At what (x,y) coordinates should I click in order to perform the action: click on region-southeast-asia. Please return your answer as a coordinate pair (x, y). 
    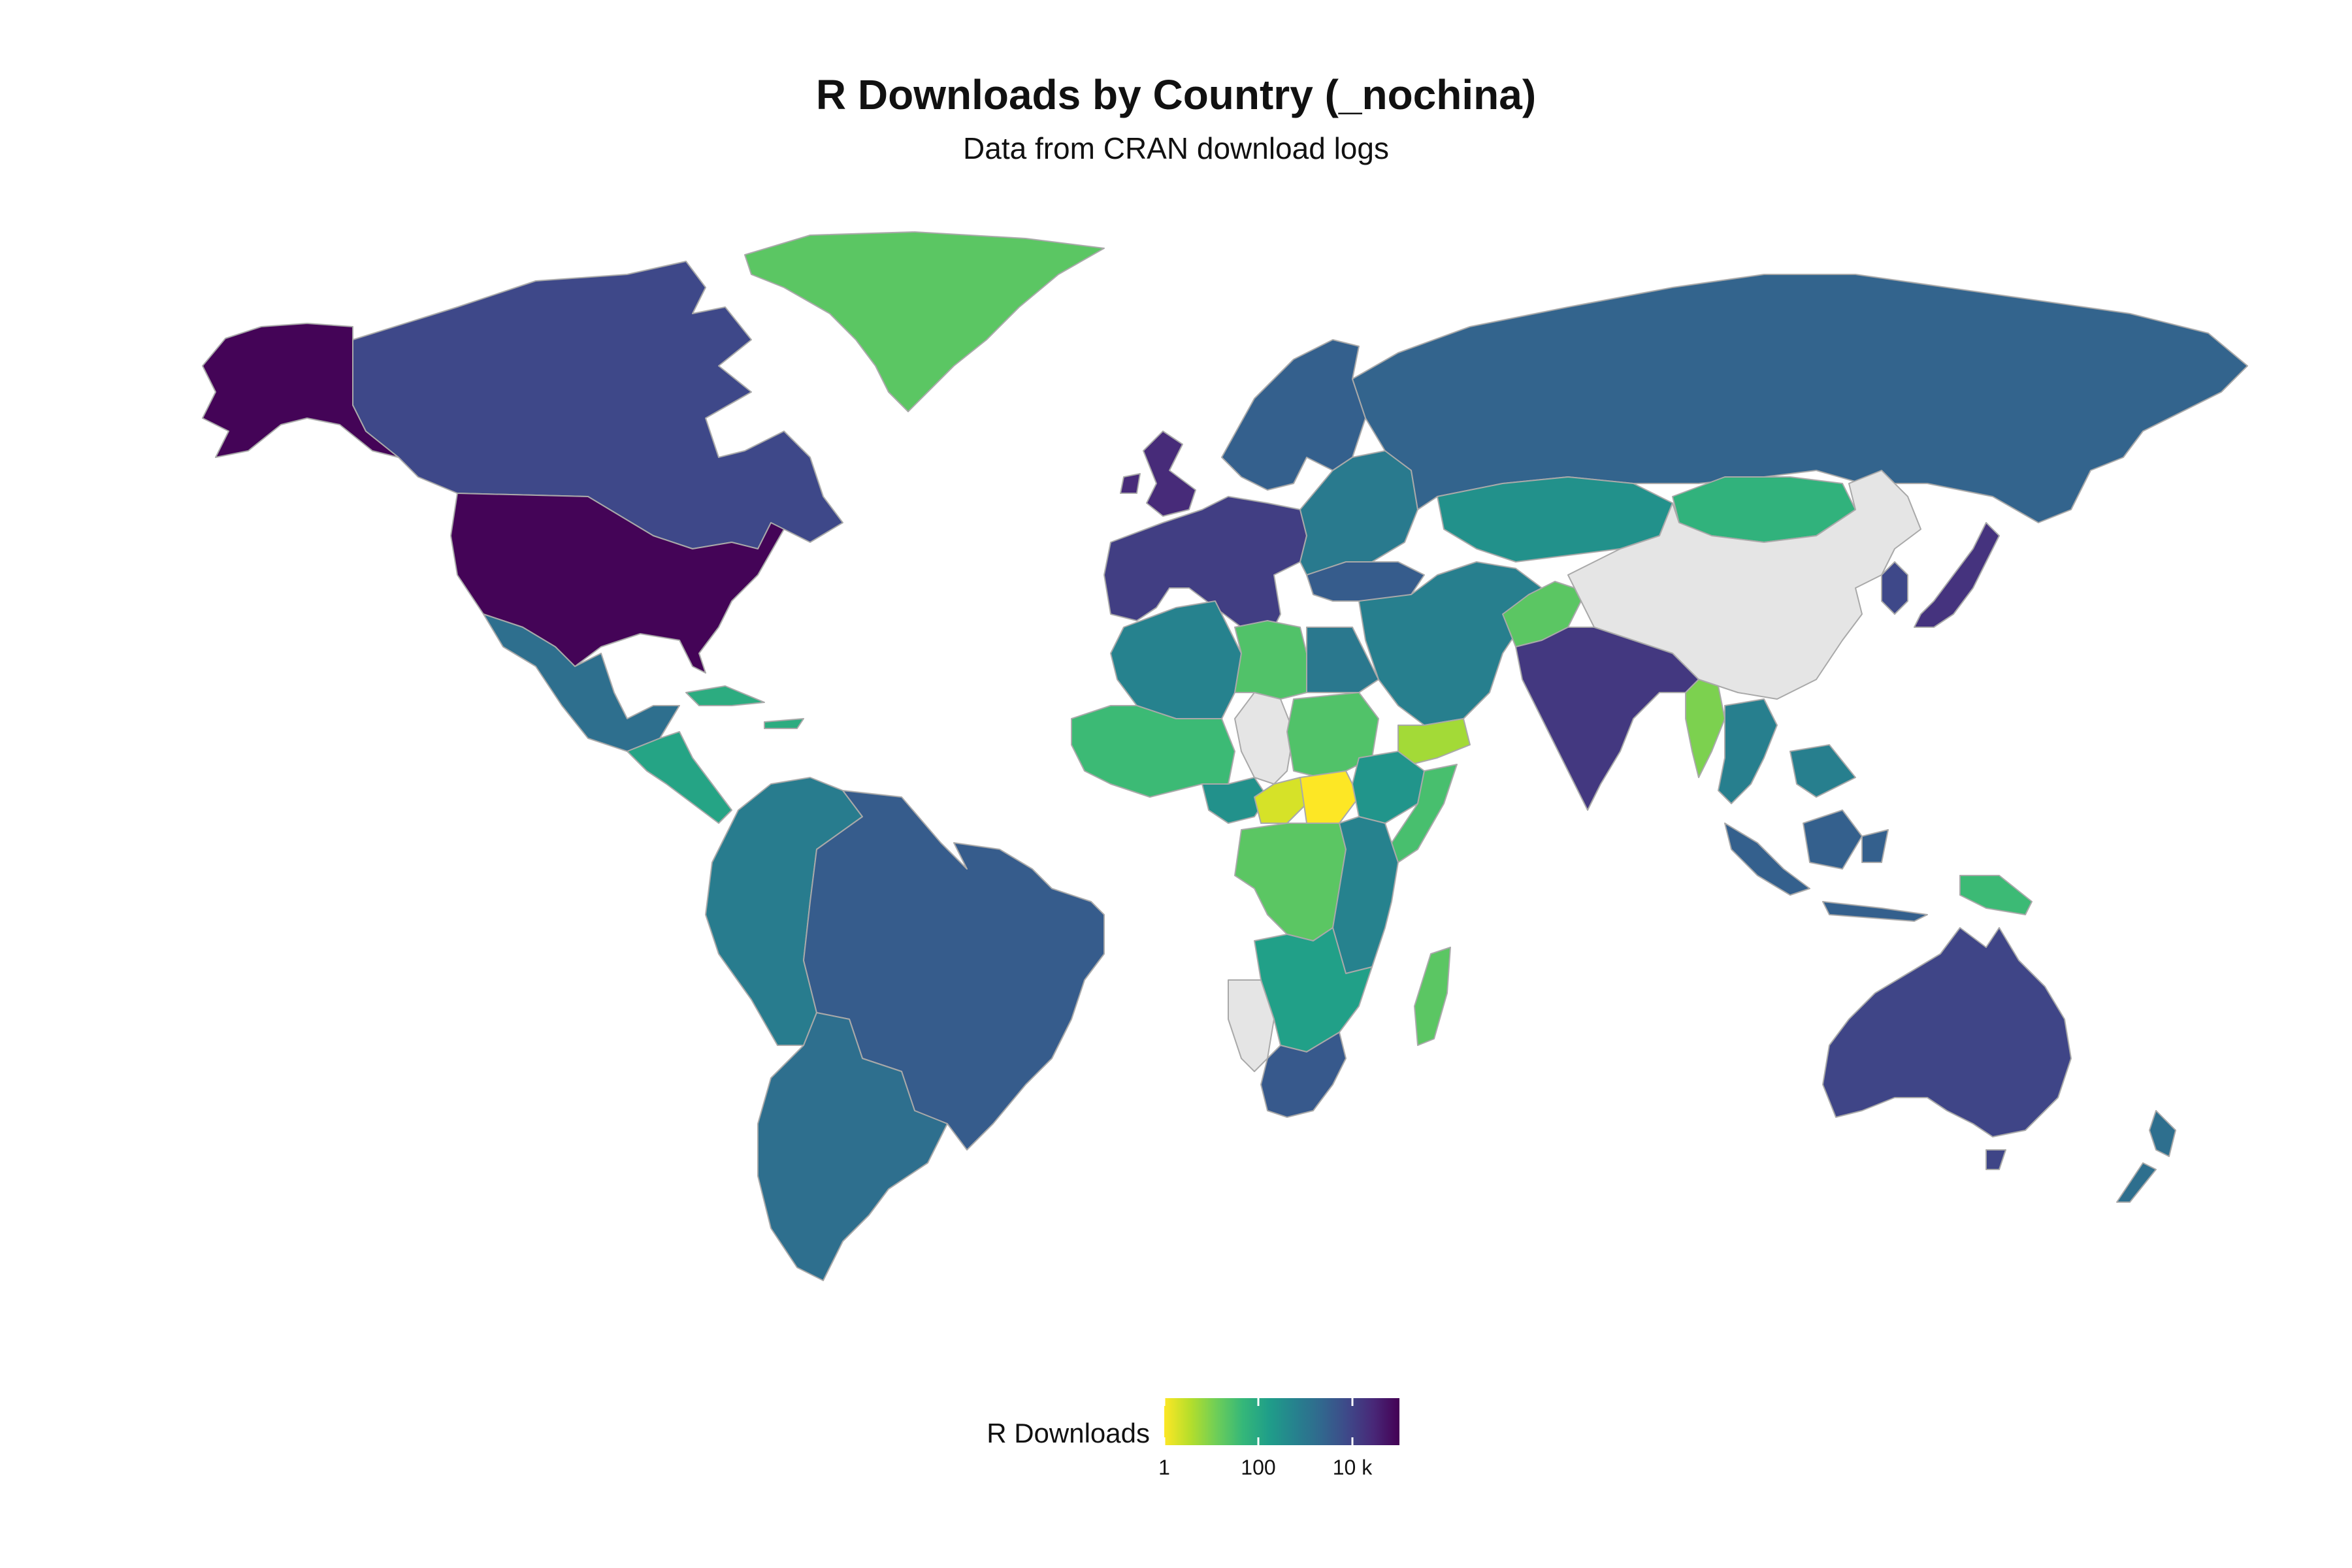
    Looking at the image, I should click on (1787, 751).